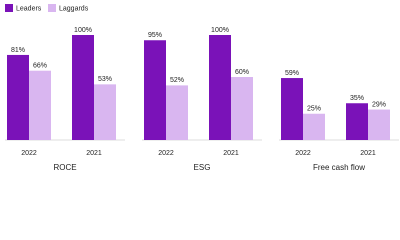 The width and height of the screenshot is (400, 240). Describe the element at coordinates (74, 8) in the screenshot. I see `legend-label: Laggards` at that location.